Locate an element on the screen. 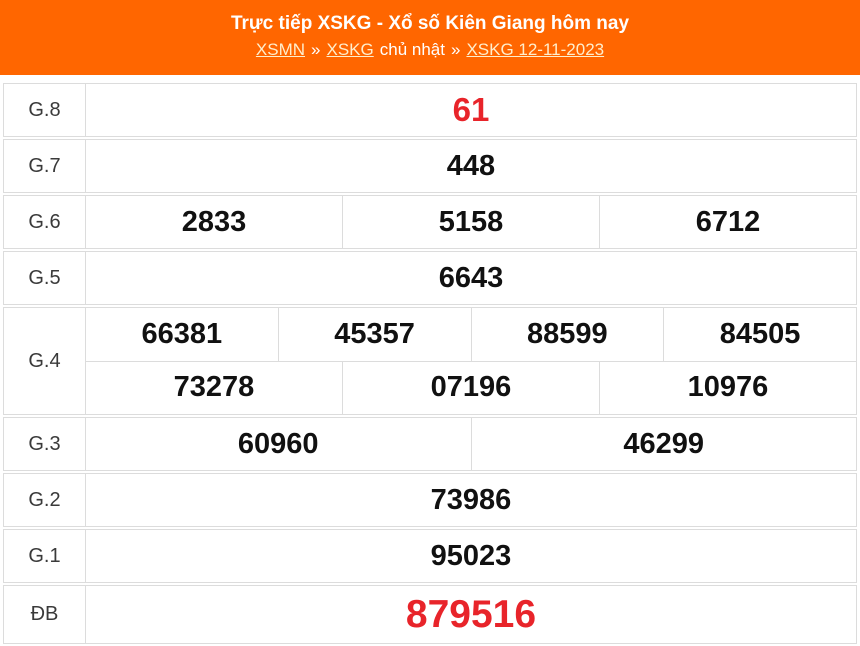 This screenshot has width=860, height=646. value-line: 2833 5158 6712 is located at coordinates (471, 222).